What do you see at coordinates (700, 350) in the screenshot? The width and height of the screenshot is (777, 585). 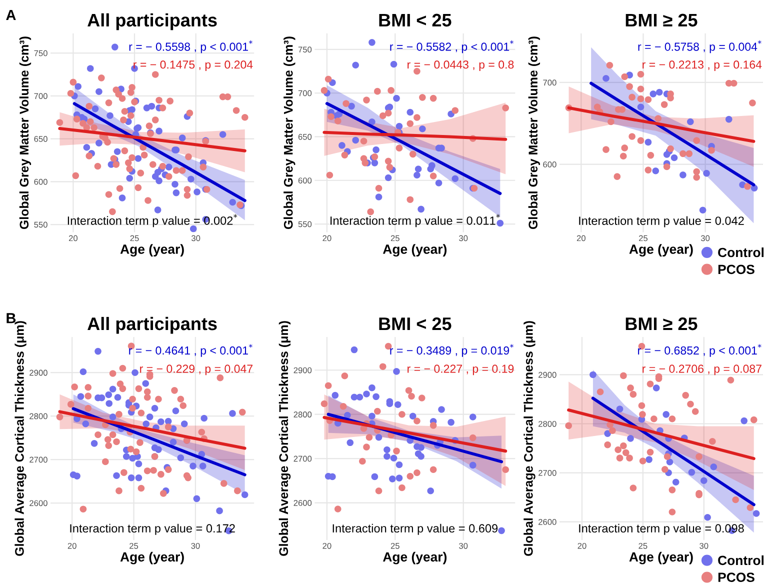 I see `annotation: r = − 0.6852 , p < 0.001$^{*}$` at bounding box center [700, 350].